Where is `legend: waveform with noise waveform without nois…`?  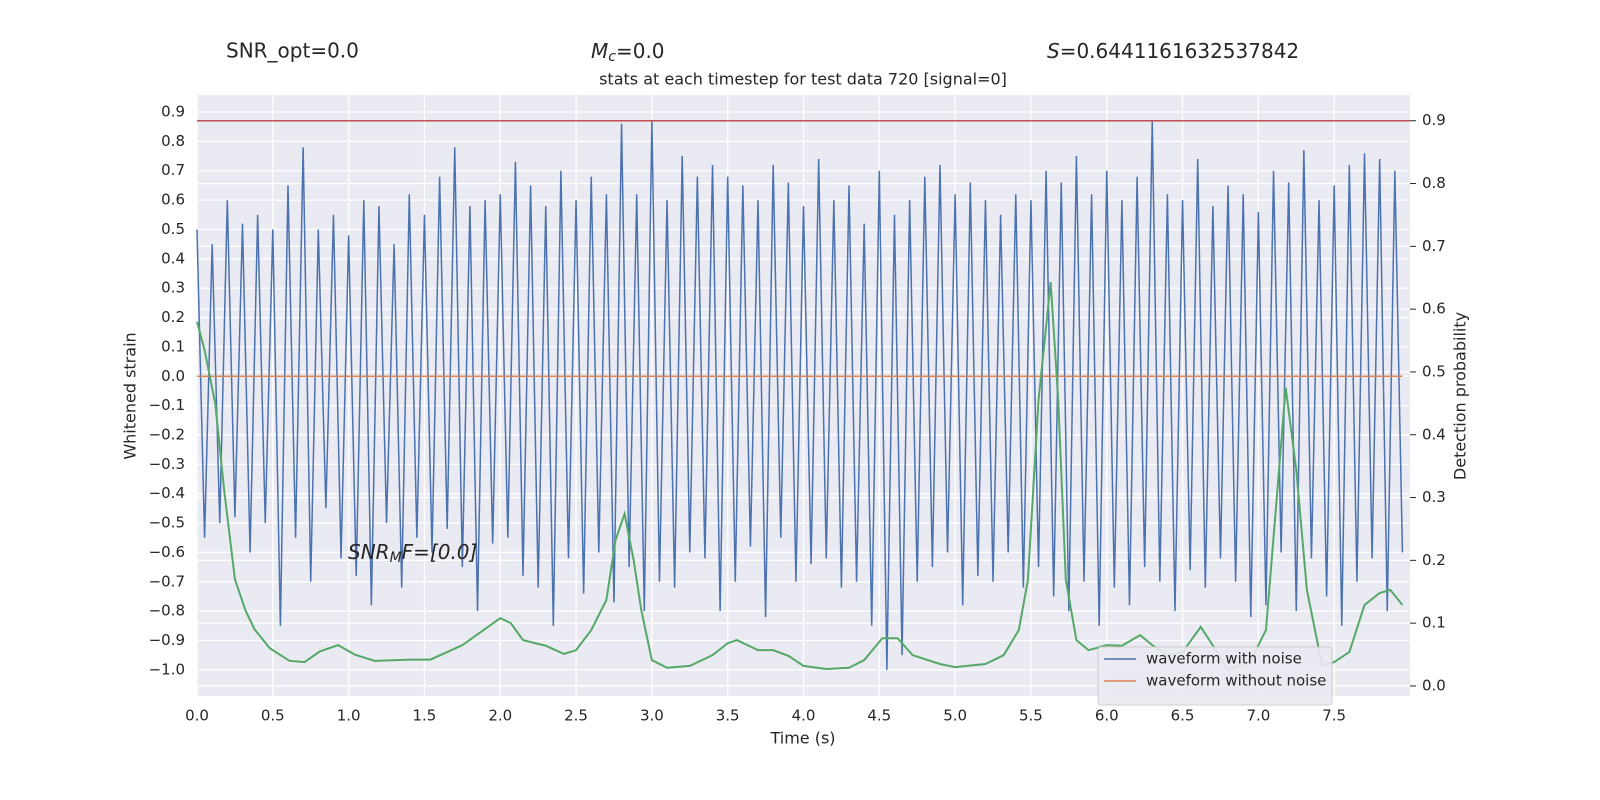
legend: waveform with noise waveform without nois… is located at coordinates (1215, 676).